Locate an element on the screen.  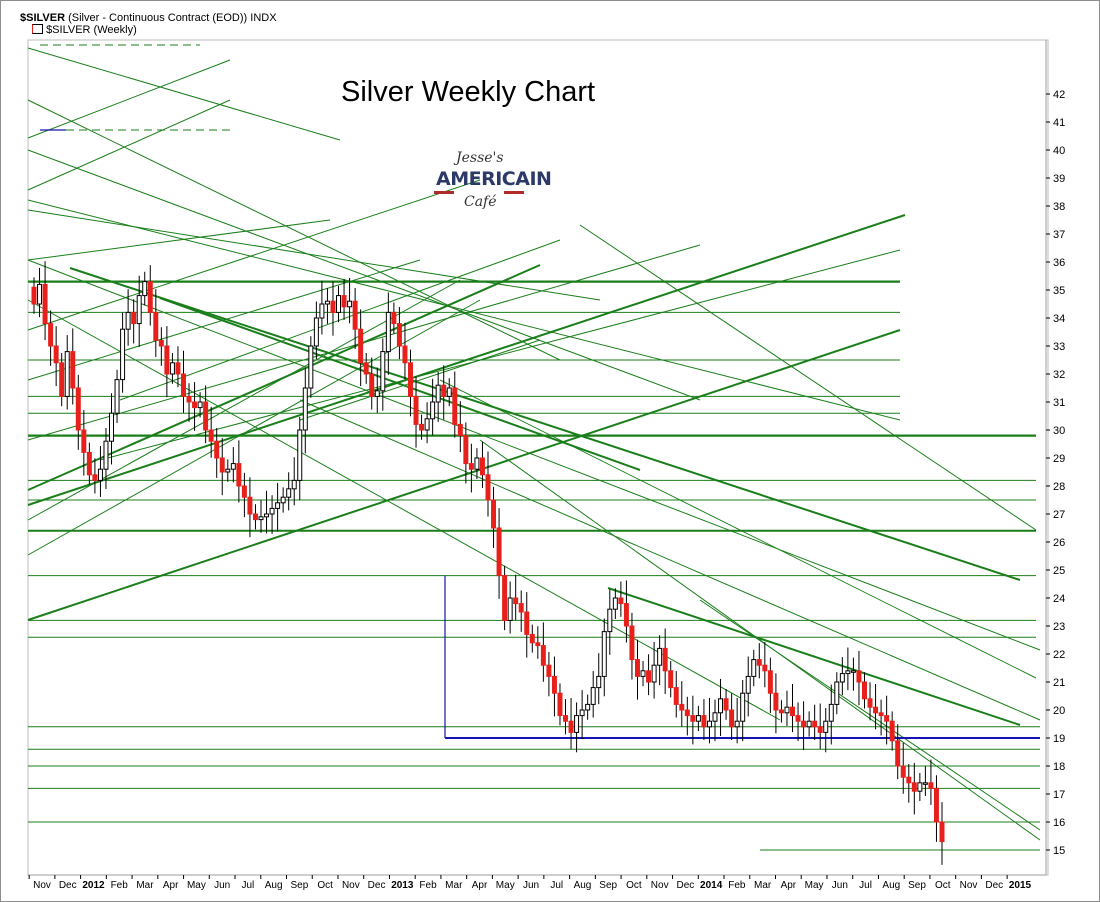
logo-wing-left is located at coordinates (444, 192).